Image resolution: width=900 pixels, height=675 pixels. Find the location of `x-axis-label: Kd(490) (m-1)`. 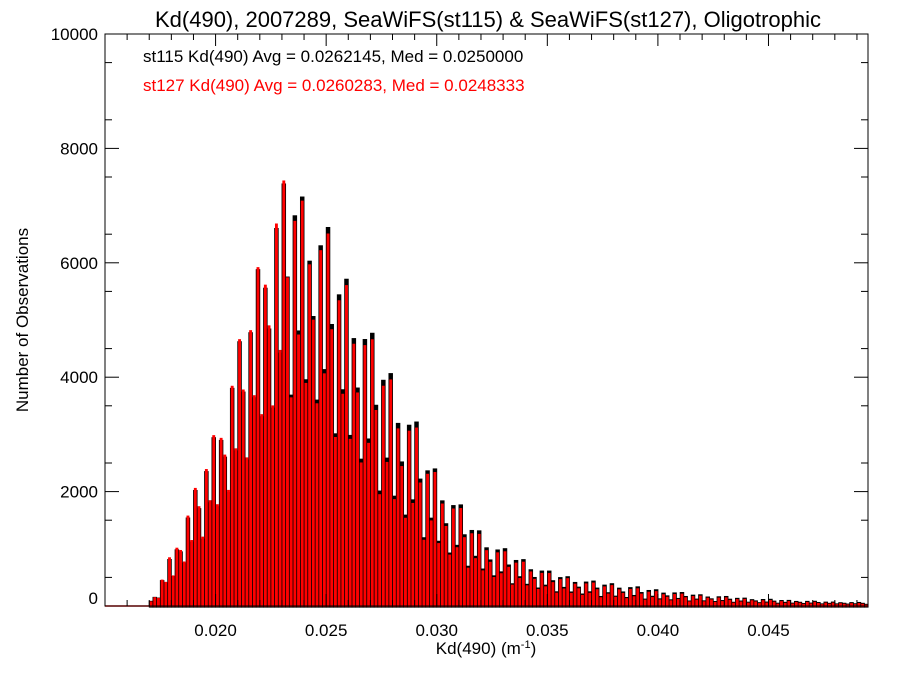

x-axis-label: Kd(490) (m-1) is located at coordinates (486, 648).